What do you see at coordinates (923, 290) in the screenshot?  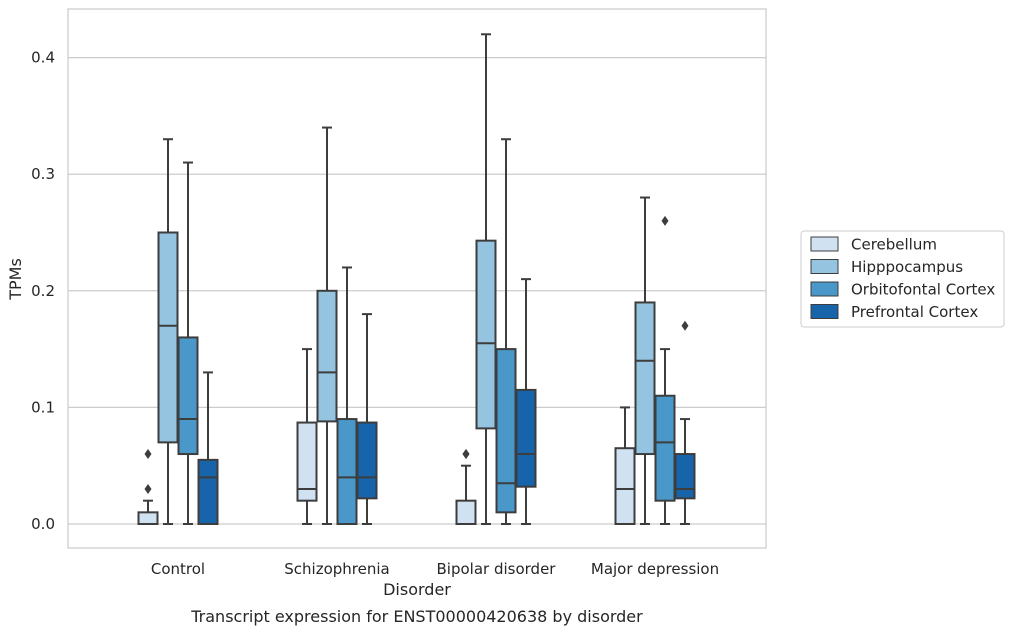 I see `legend-entry: Orbitofontal Cortex` at bounding box center [923, 290].